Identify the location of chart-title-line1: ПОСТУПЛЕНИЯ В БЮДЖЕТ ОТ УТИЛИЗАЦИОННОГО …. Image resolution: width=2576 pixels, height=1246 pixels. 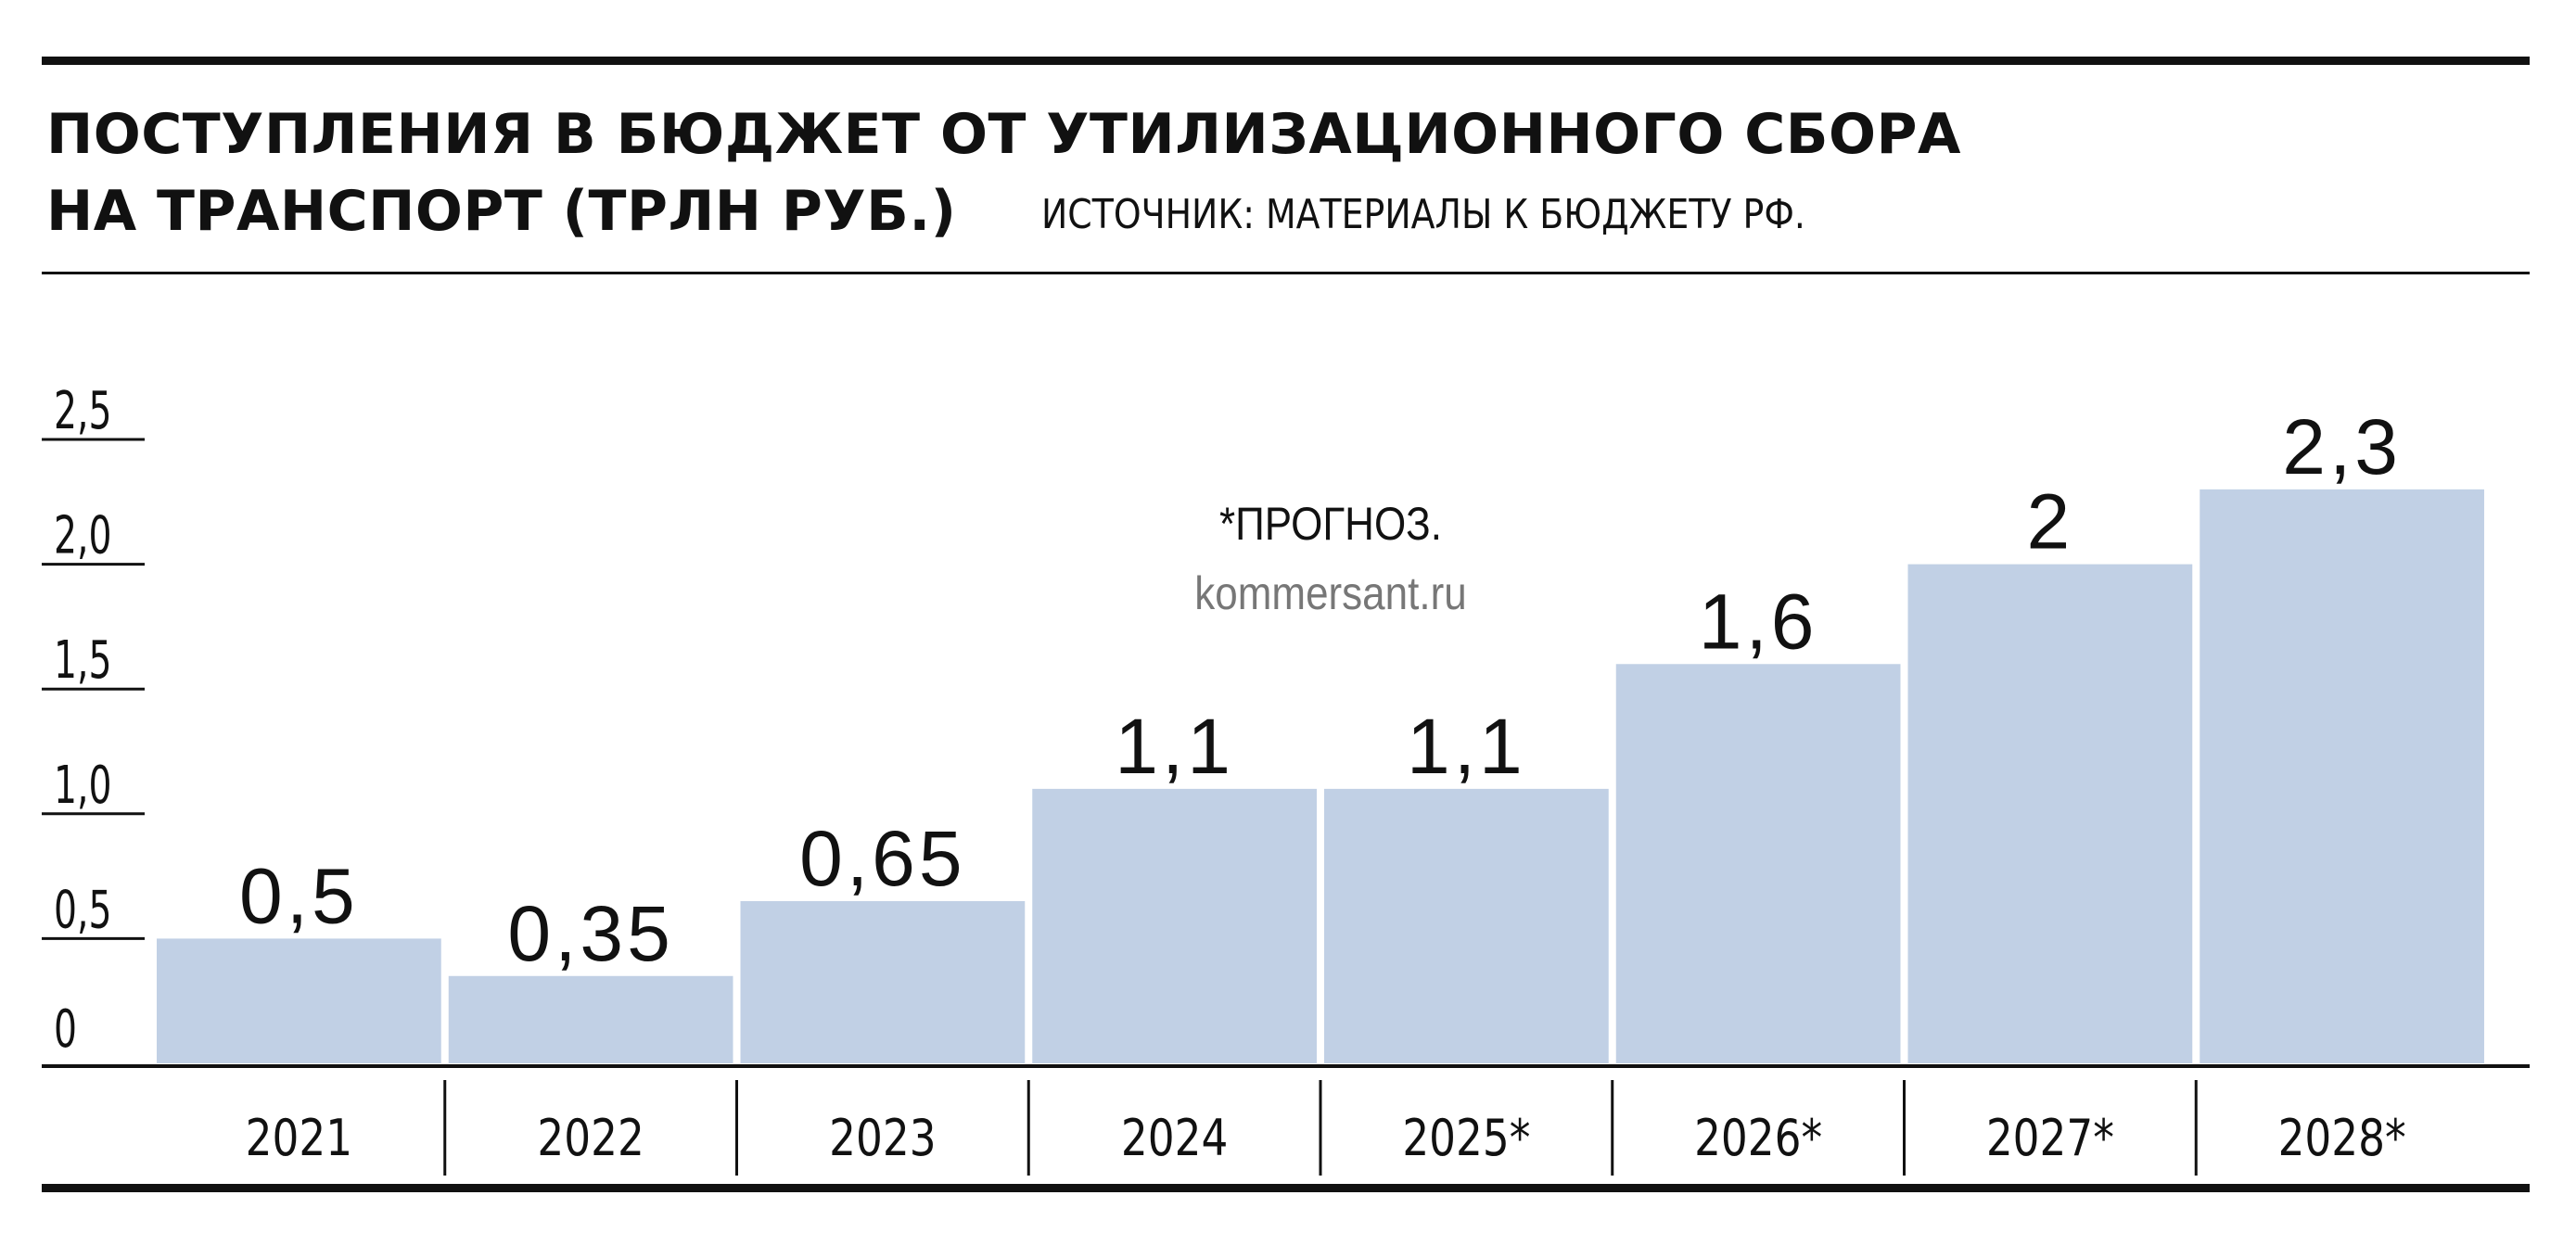
(1004, 134).